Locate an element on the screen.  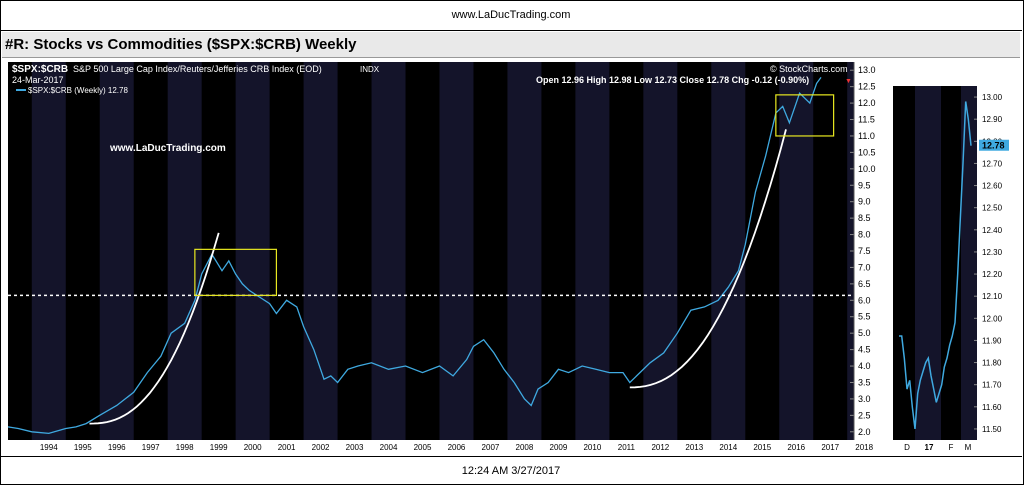
footer-timestamp: 12:24 AM 3/27/2017 is located at coordinates (511, 470).